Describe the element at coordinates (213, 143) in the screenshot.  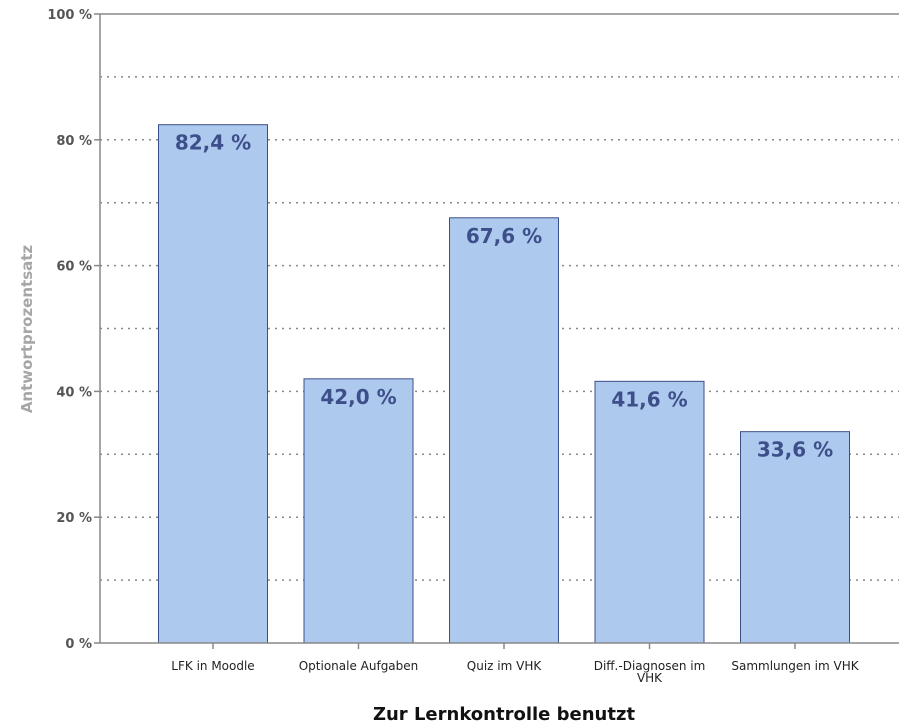
I see `bar-value-label-0: 82,4 %` at that location.